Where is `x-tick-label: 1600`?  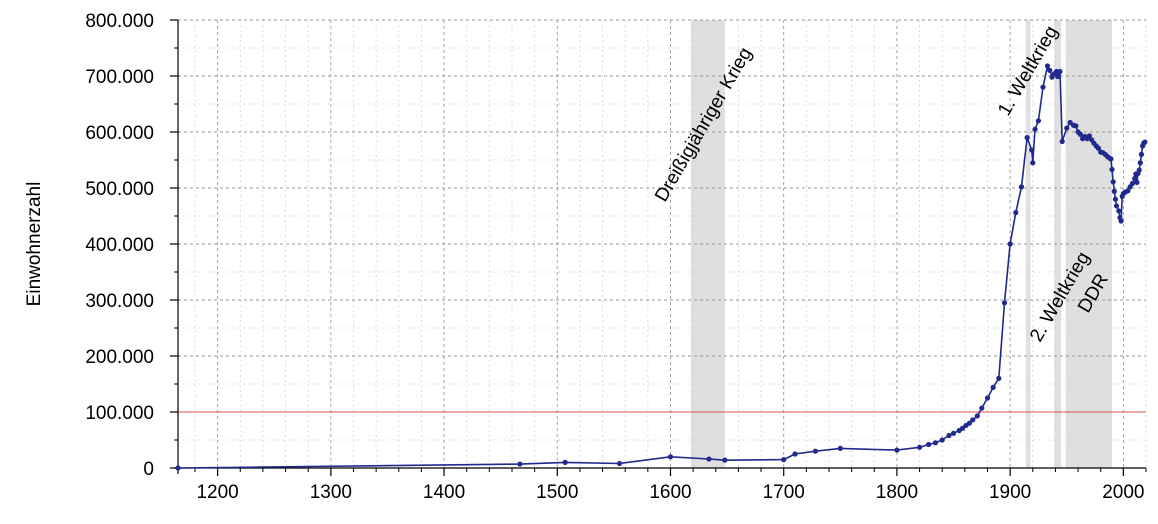 x-tick-label: 1600 is located at coordinates (670, 492).